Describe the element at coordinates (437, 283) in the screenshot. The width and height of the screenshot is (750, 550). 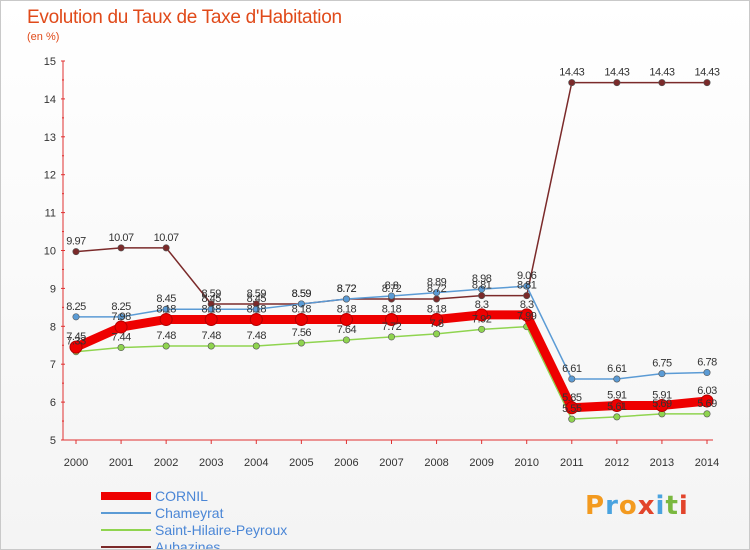
I see `data-label: 8.89` at that location.